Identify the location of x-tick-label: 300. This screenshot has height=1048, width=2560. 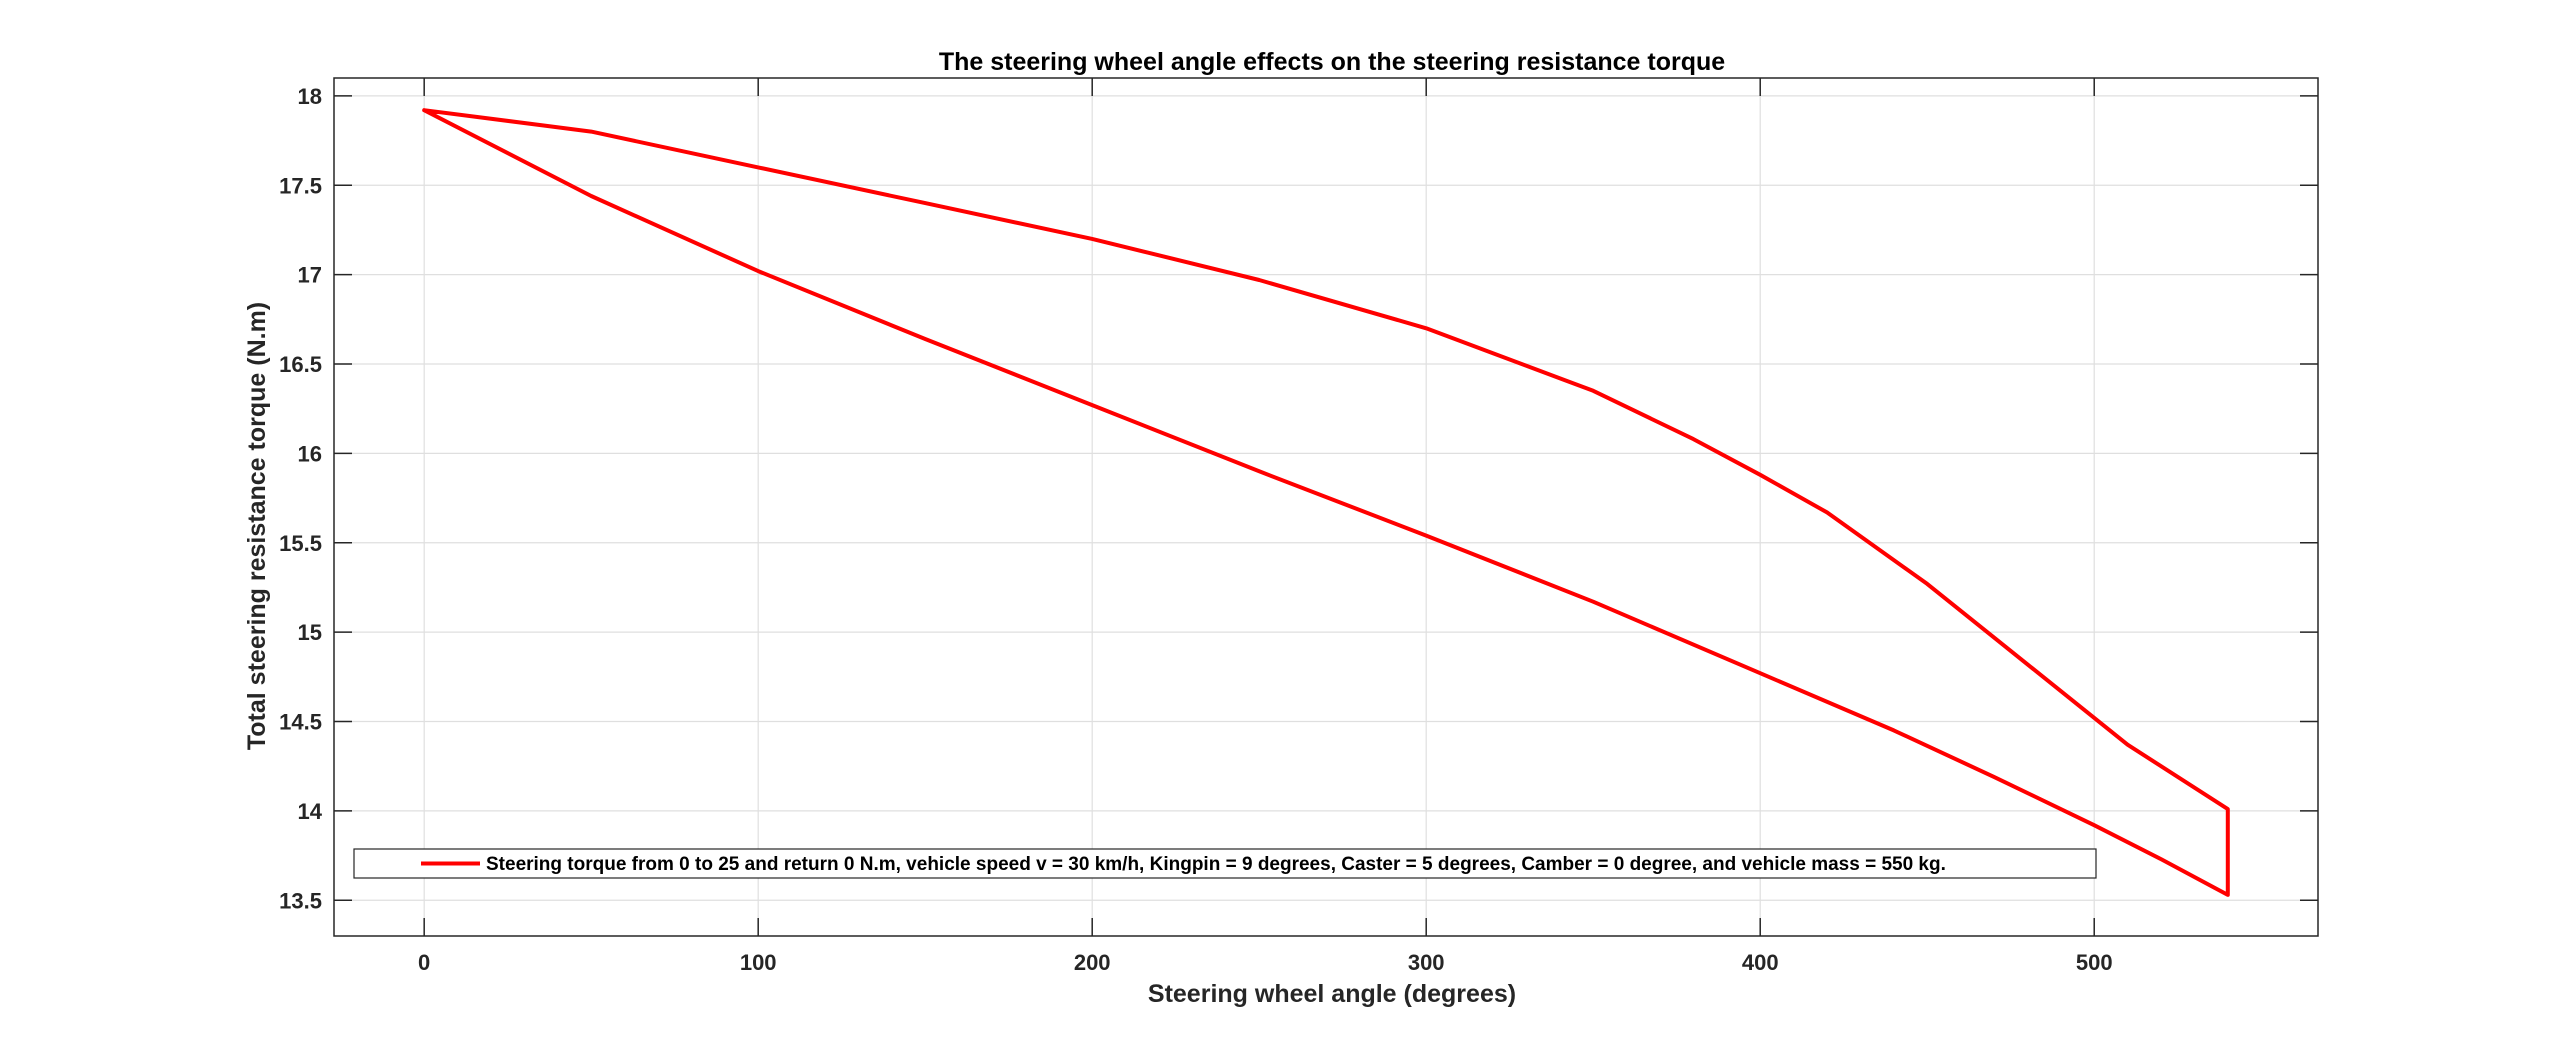
(1426, 962).